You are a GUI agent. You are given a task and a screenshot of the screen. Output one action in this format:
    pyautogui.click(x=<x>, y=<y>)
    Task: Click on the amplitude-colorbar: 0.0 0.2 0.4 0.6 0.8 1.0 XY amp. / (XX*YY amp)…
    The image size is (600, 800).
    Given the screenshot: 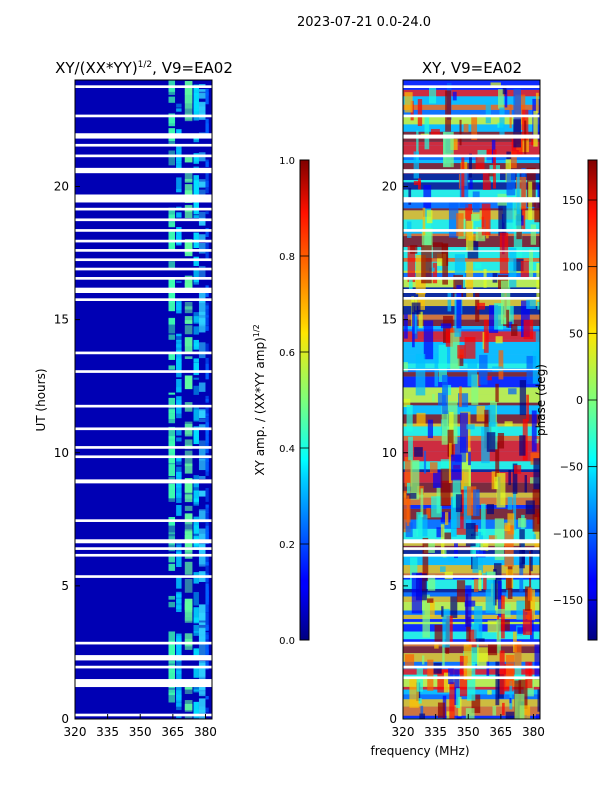 What is the action you would take?
    pyautogui.click(x=281, y=401)
    